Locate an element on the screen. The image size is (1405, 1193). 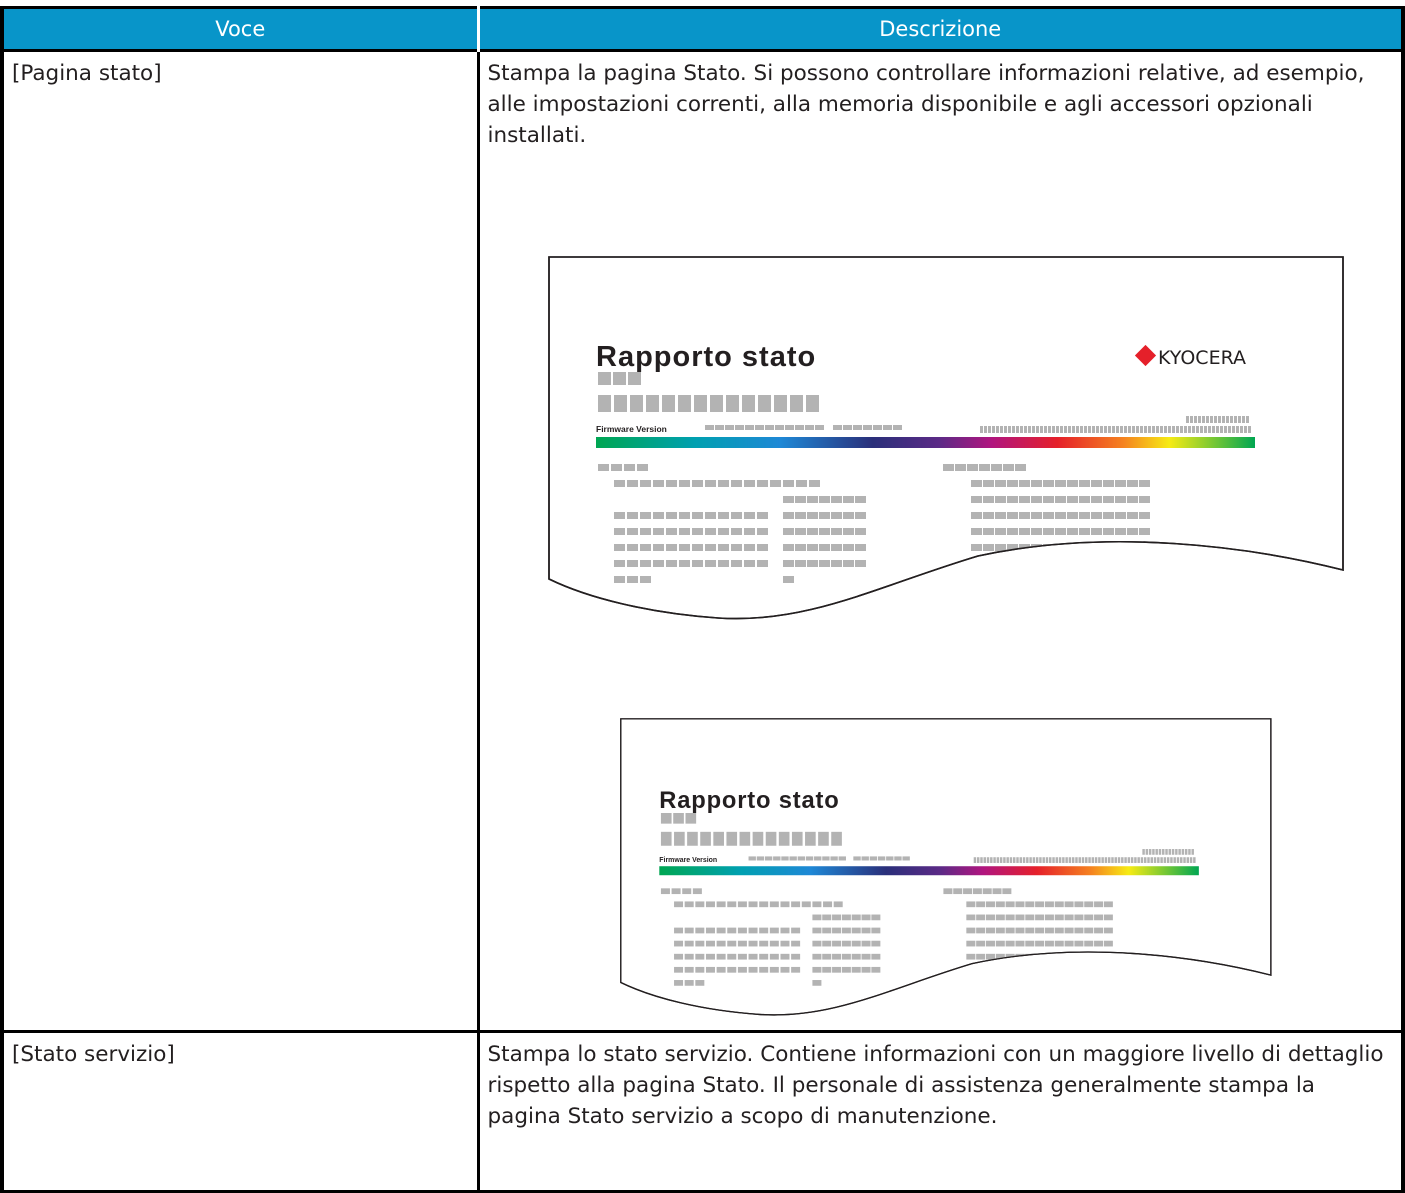
firmware-label: Firmware Version is located at coordinates (631, 429).